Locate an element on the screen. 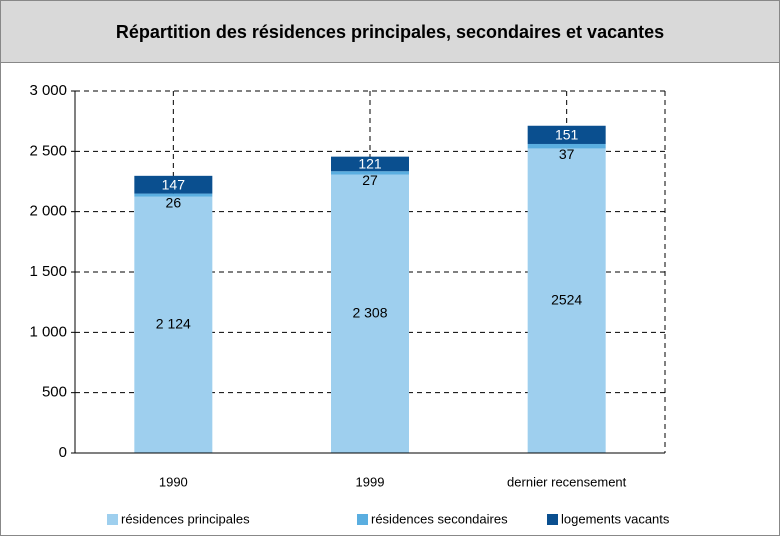  x-tick-label: 1999 is located at coordinates (370, 481).